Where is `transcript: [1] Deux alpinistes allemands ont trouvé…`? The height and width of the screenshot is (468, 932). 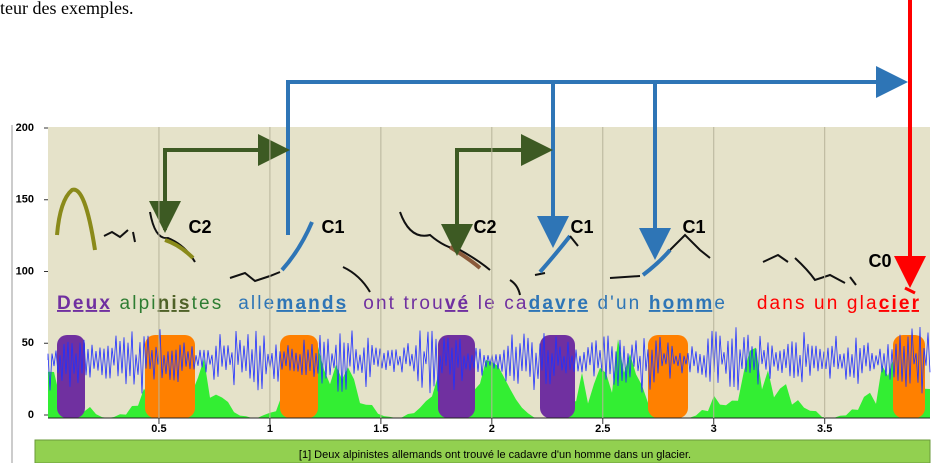
transcript: [1] Deux alpinistes allemands ont trouvé… is located at coordinates (495, 455).